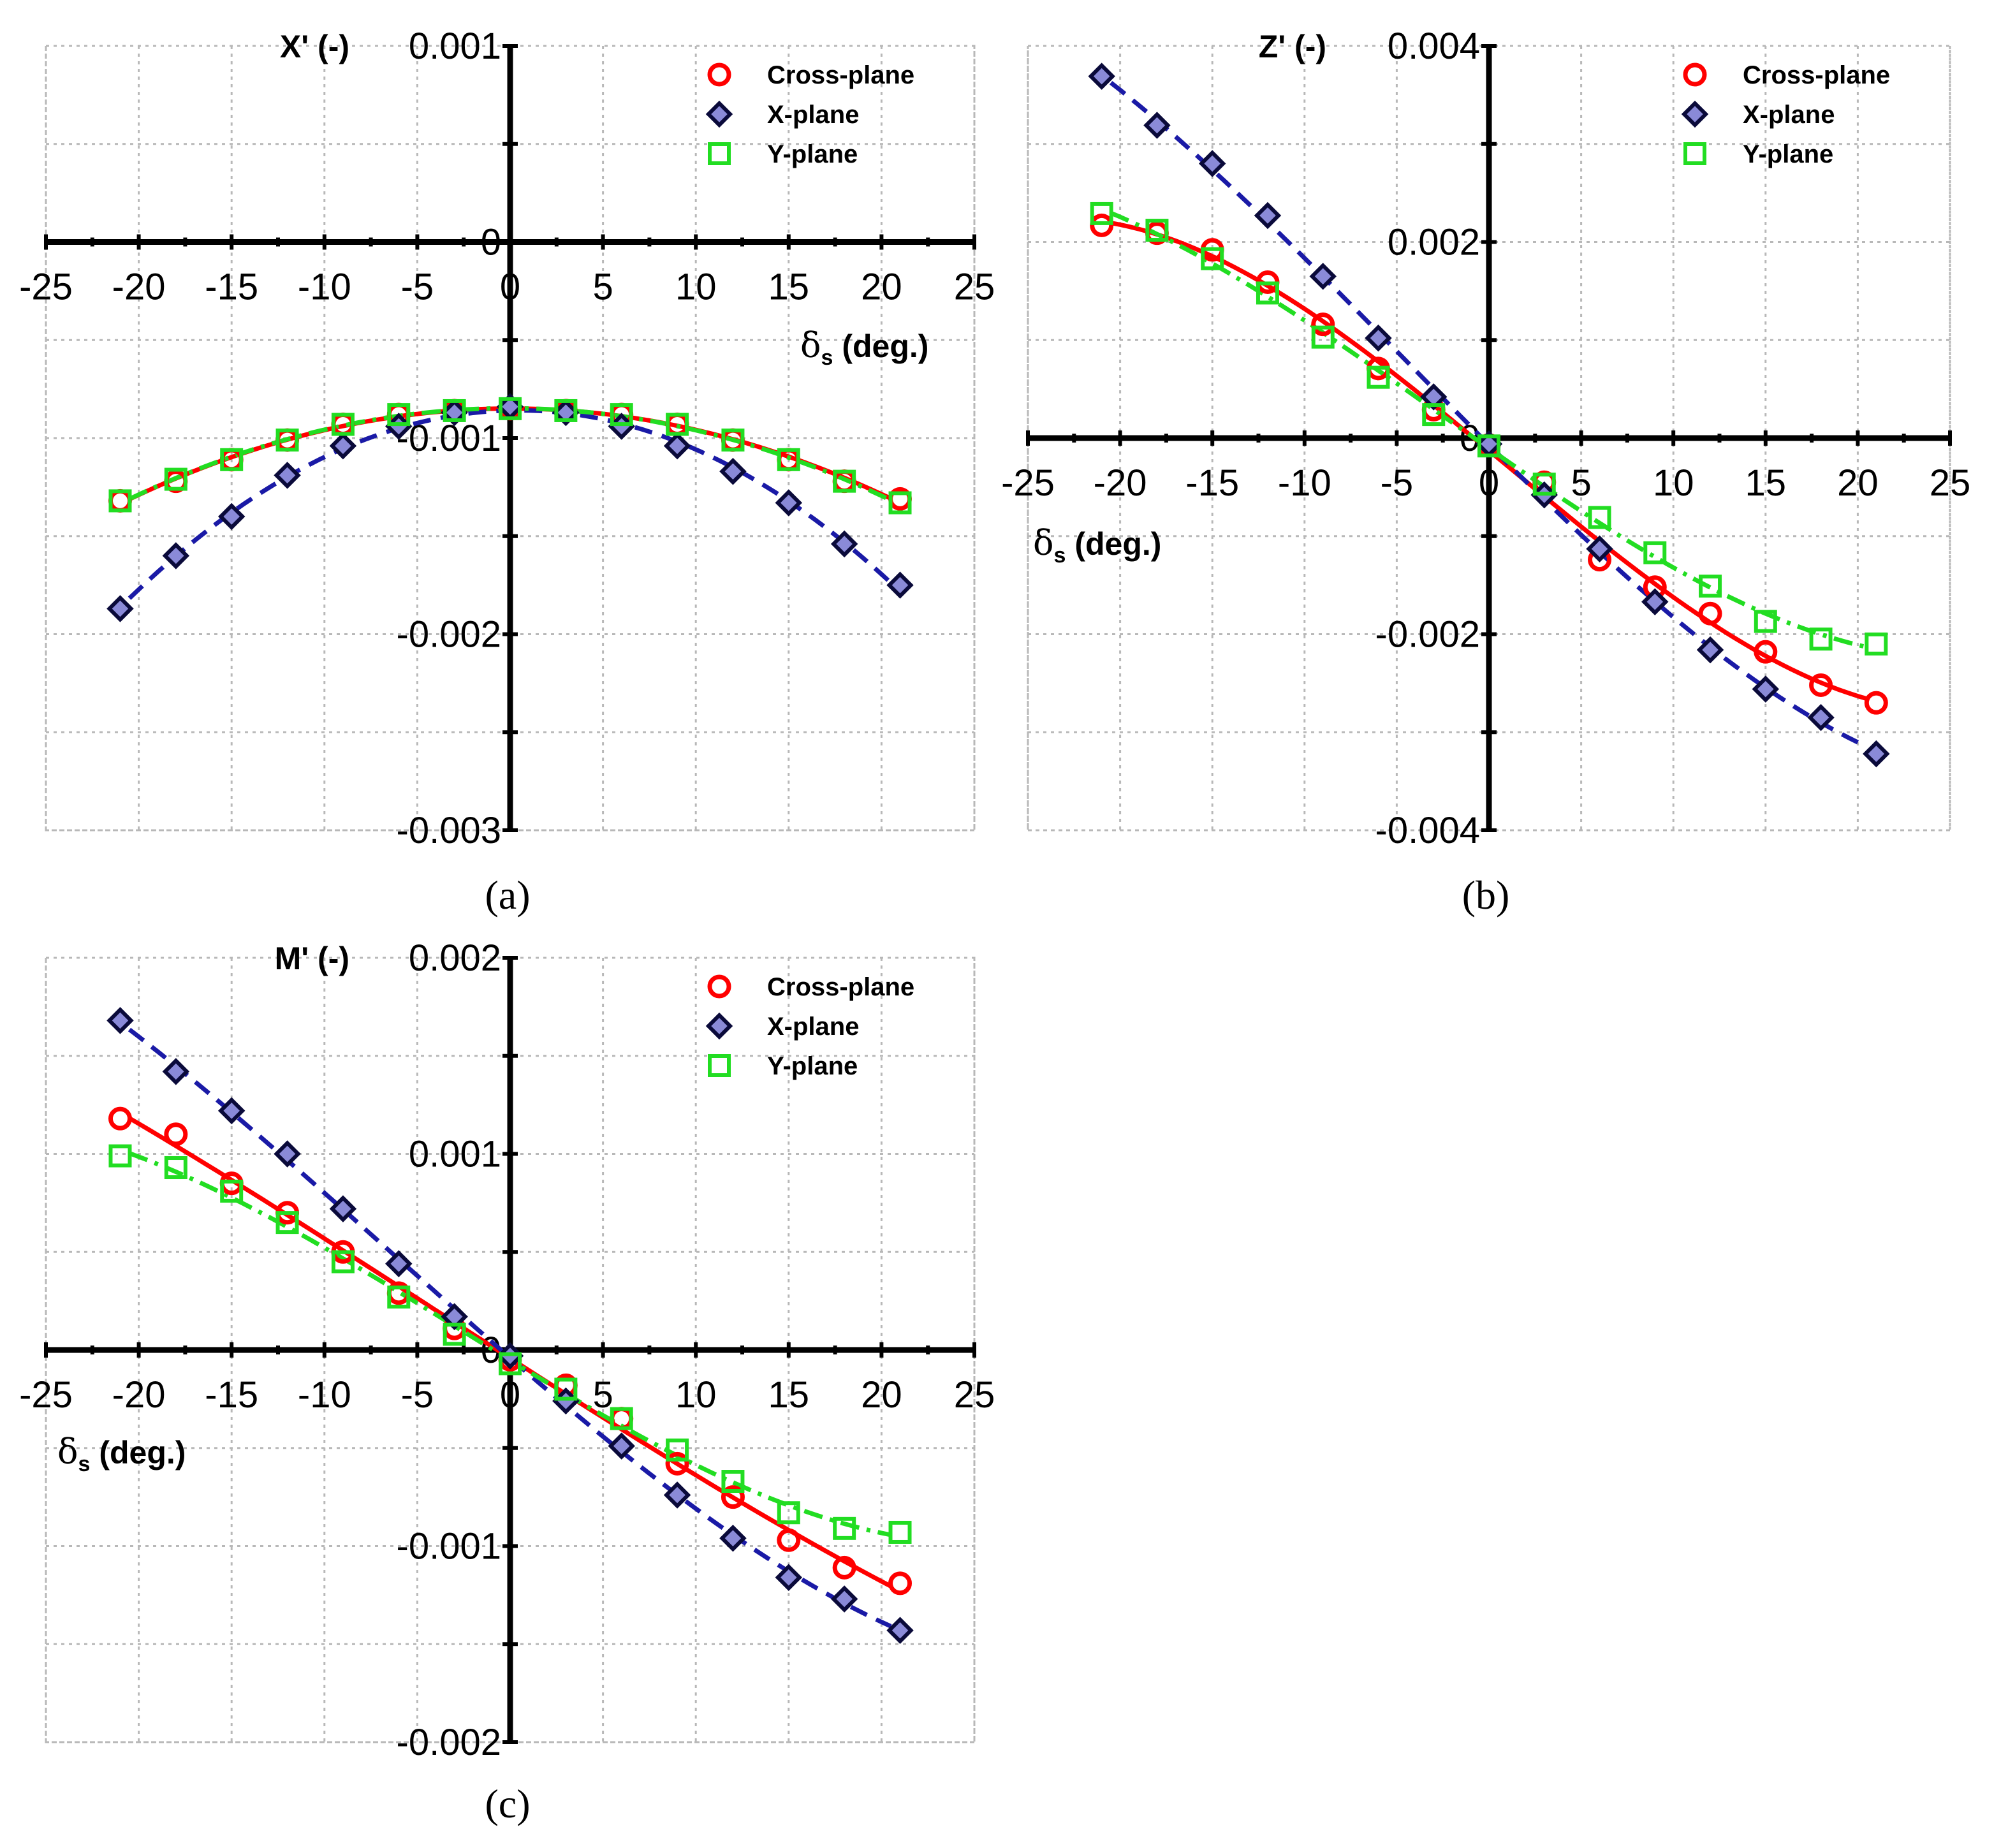 The width and height of the screenshot is (2001, 1848). Describe the element at coordinates (1060, 555) in the screenshot. I see `x-axis-title-subscript: s` at that location.